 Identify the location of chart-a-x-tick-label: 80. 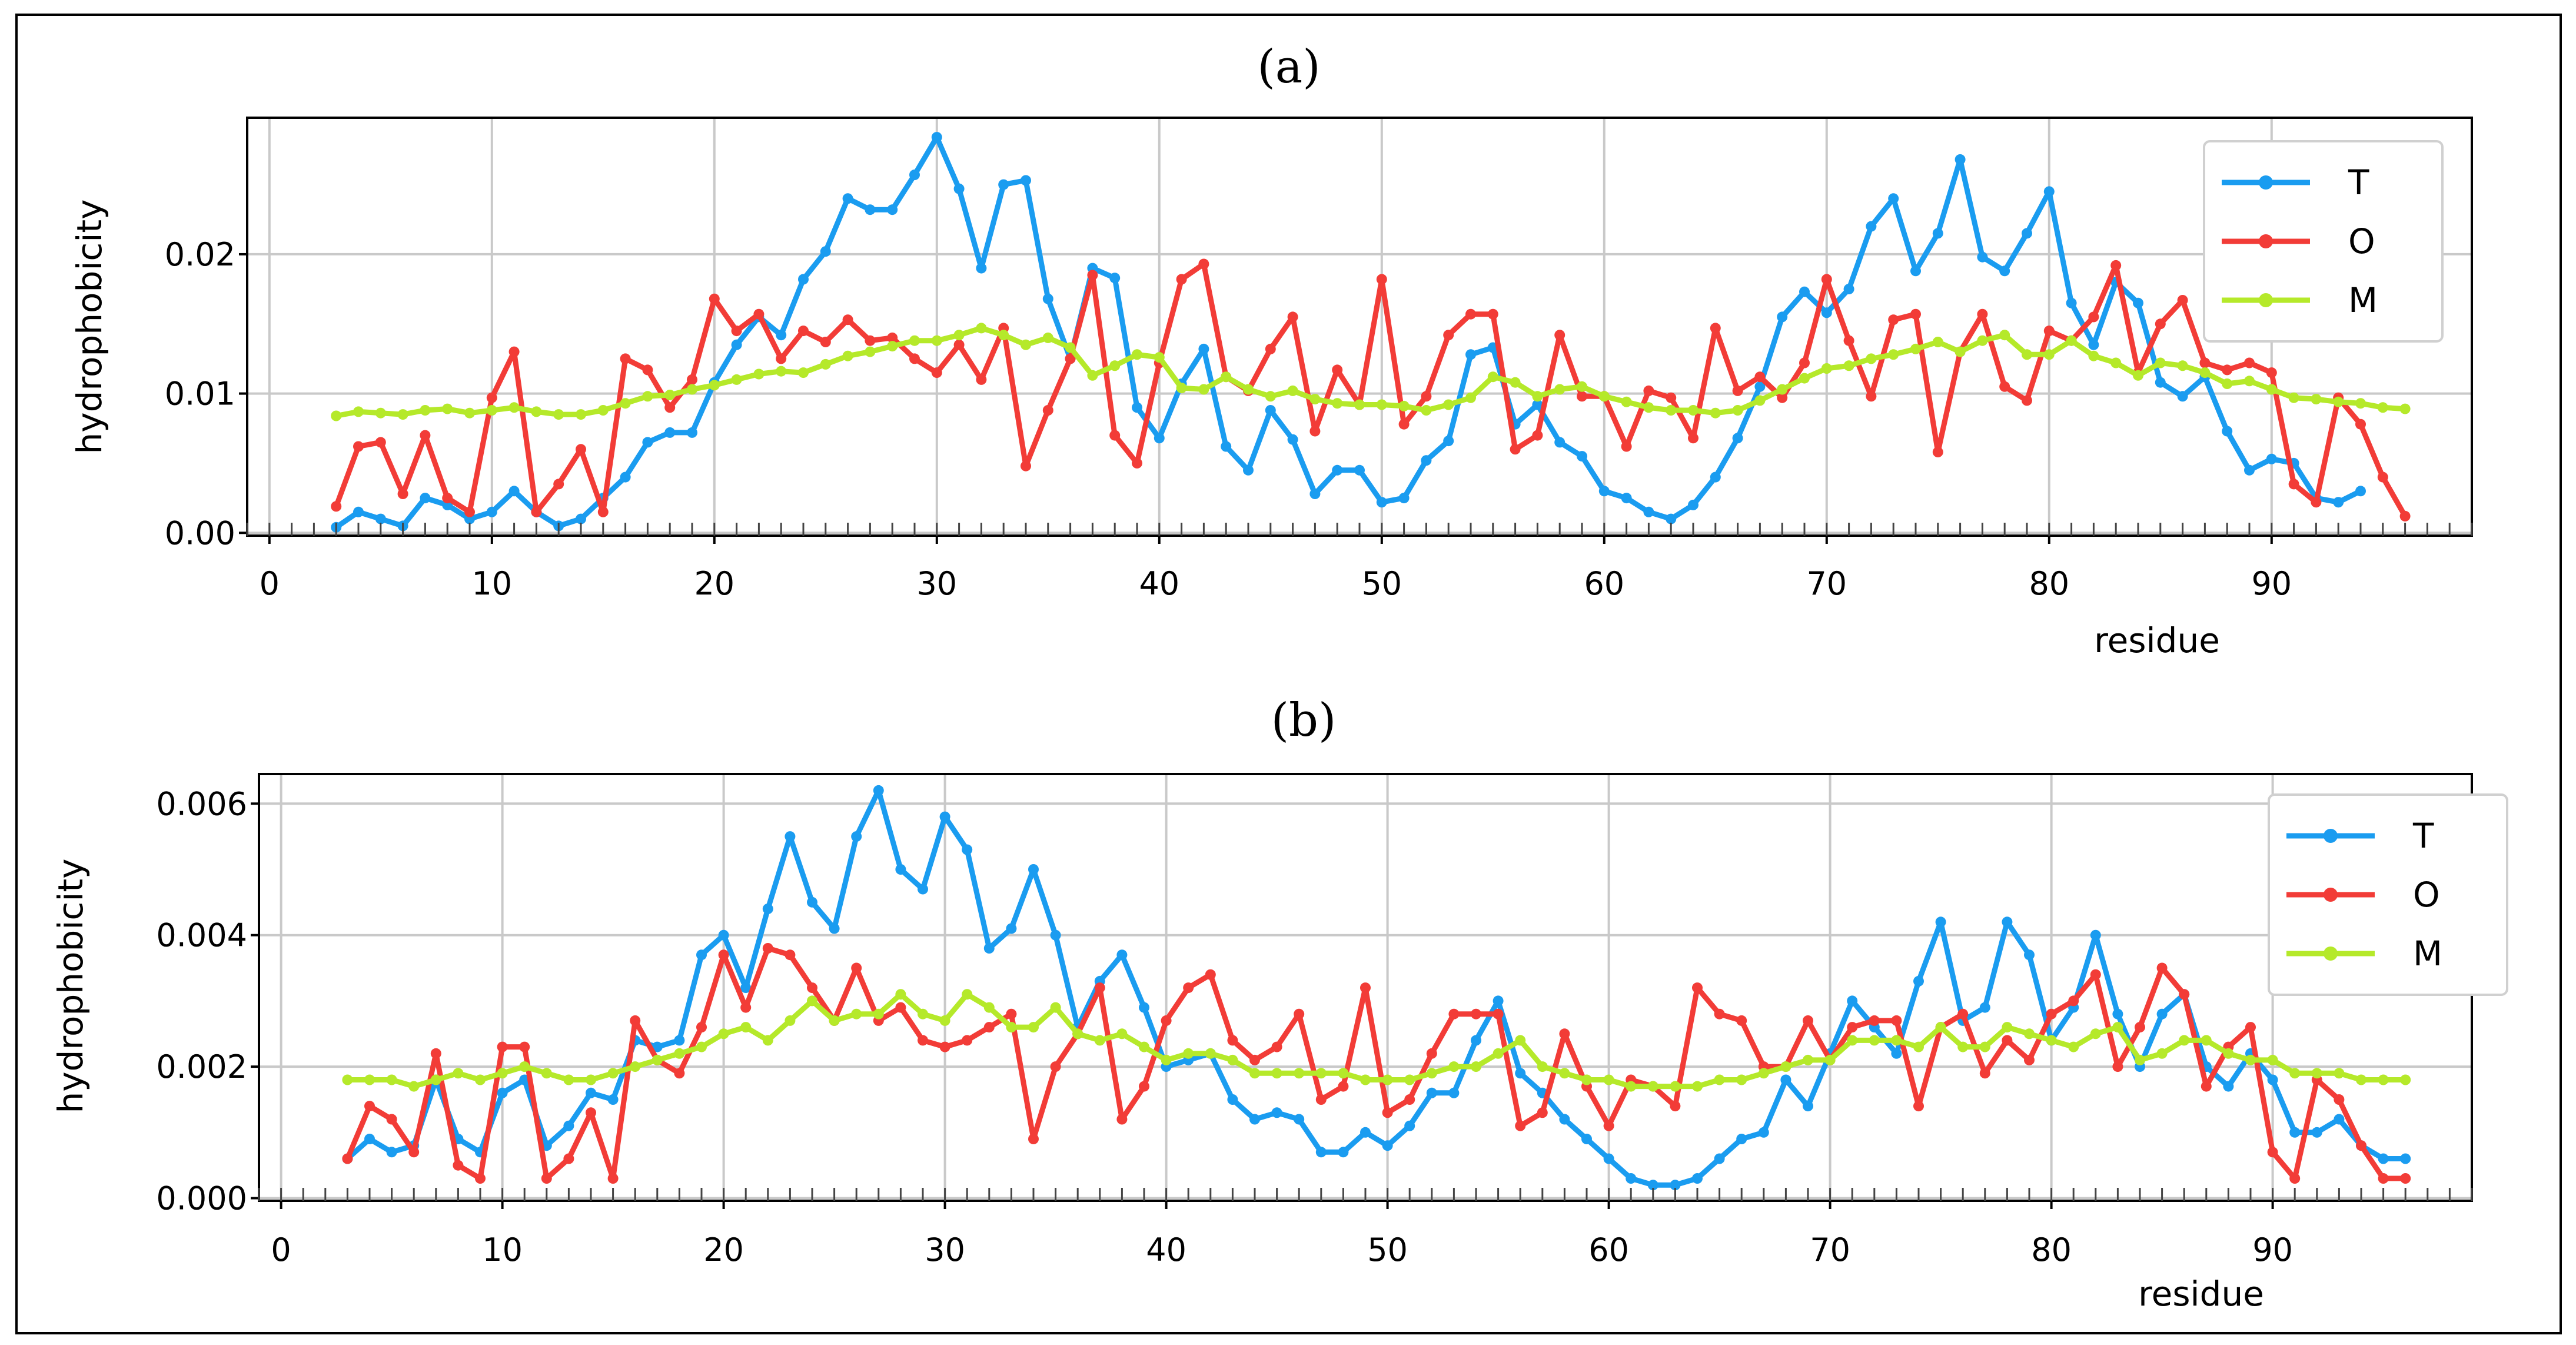
(2049, 583).